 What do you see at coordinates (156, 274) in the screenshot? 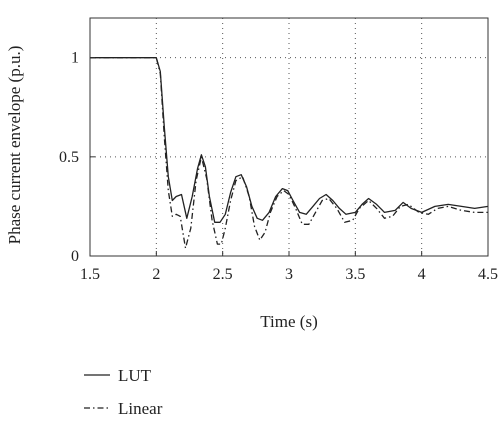
I see `x-tick-label: 2` at bounding box center [156, 274].